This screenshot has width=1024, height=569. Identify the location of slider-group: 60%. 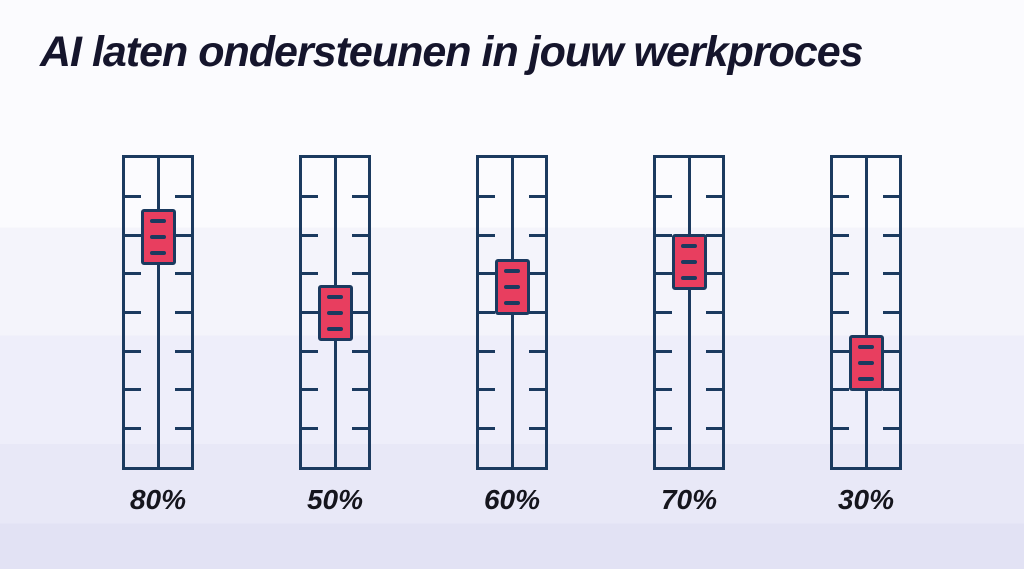
(512, 335).